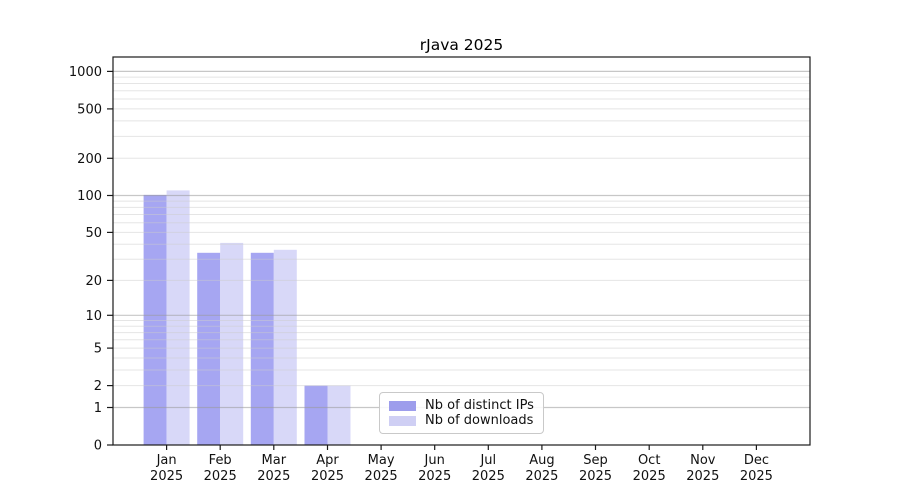  I want to click on x-tick-label-month: Sep, so click(595, 460).